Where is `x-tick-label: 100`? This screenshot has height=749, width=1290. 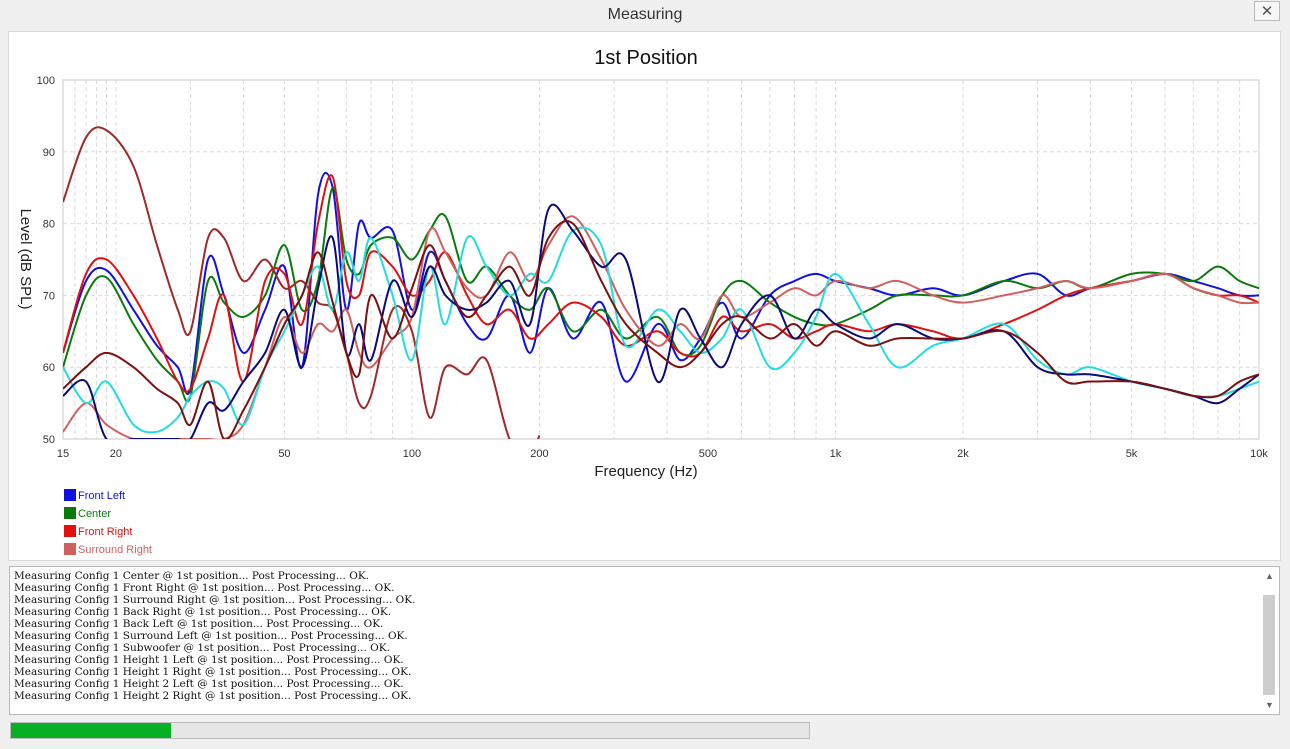
x-tick-label: 100 is located at coordinates (412, 454).